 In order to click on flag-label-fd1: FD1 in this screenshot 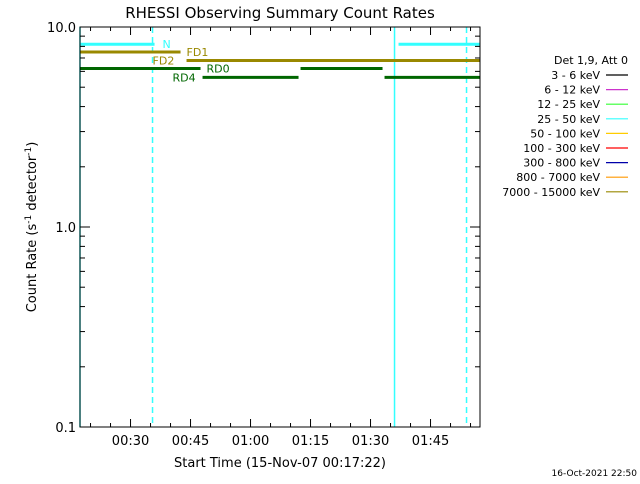, I will do `click(198, 52)`.